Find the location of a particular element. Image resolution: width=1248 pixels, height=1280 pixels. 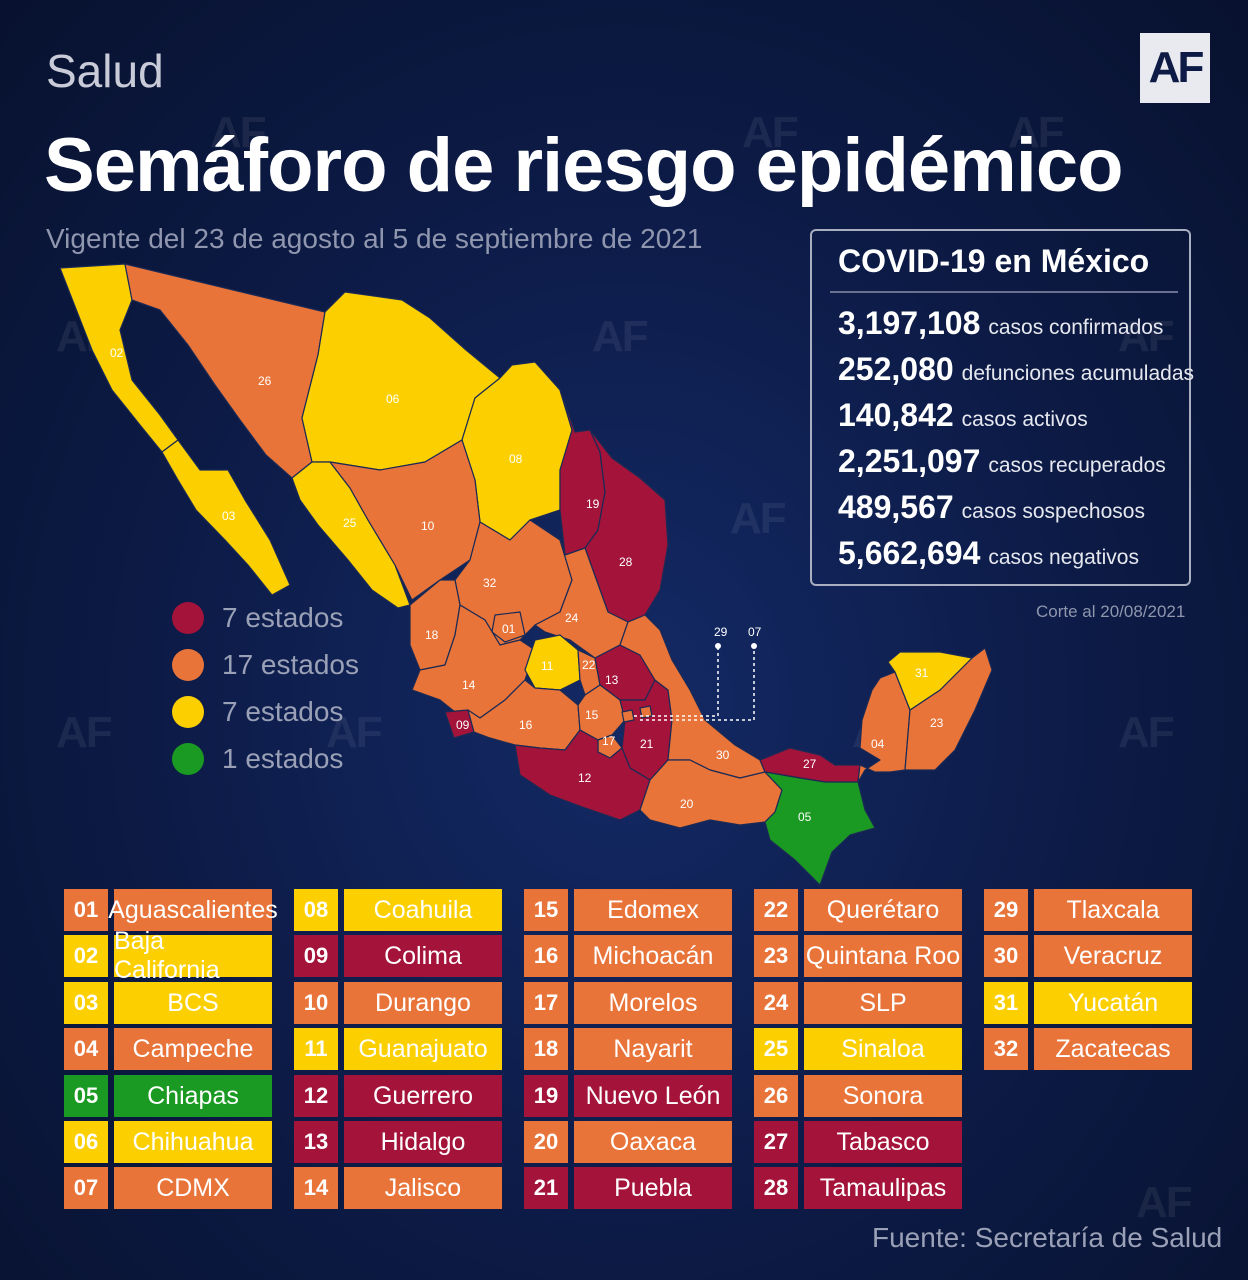

stat-label: casos activos is located at coordinates (1024, 419).